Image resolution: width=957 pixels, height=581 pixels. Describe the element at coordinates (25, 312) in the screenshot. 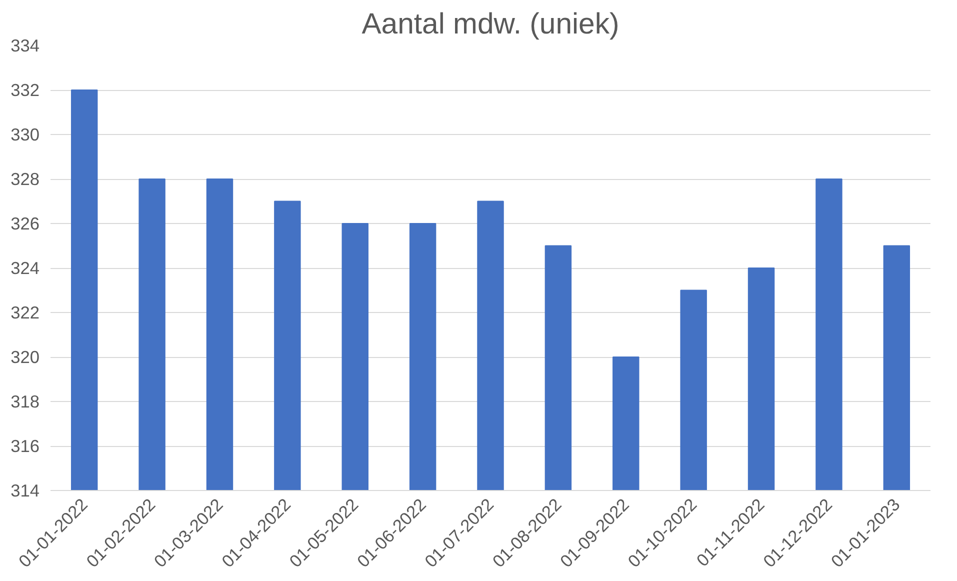

I see `y-tick-label: 322` at that location.